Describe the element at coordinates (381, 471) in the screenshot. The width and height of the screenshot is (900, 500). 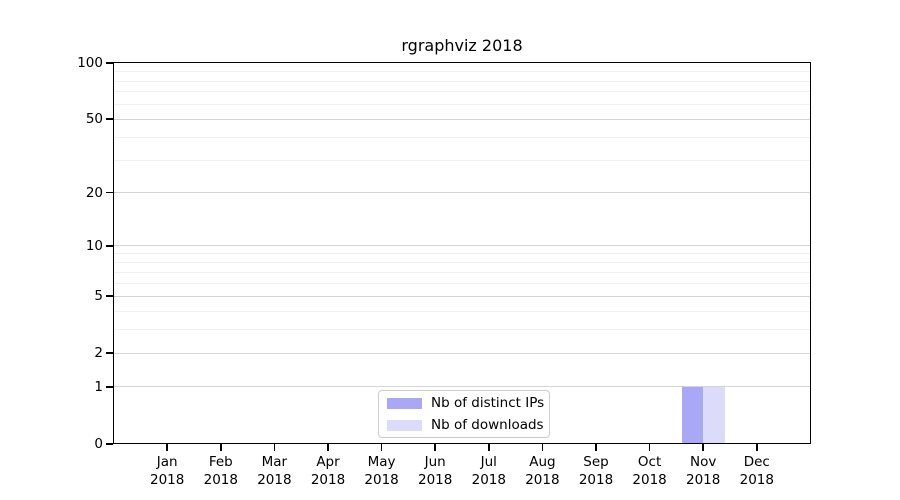
I see `x-tick-label: May 2018` at that location.